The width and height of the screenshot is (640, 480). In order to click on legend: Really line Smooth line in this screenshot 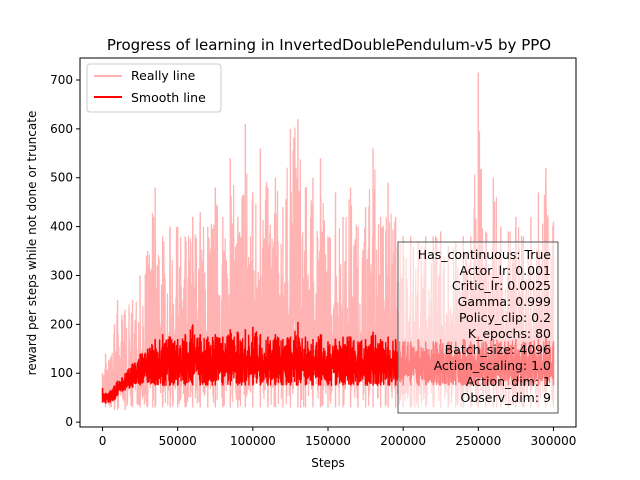, I will do `click(154, 88)`.